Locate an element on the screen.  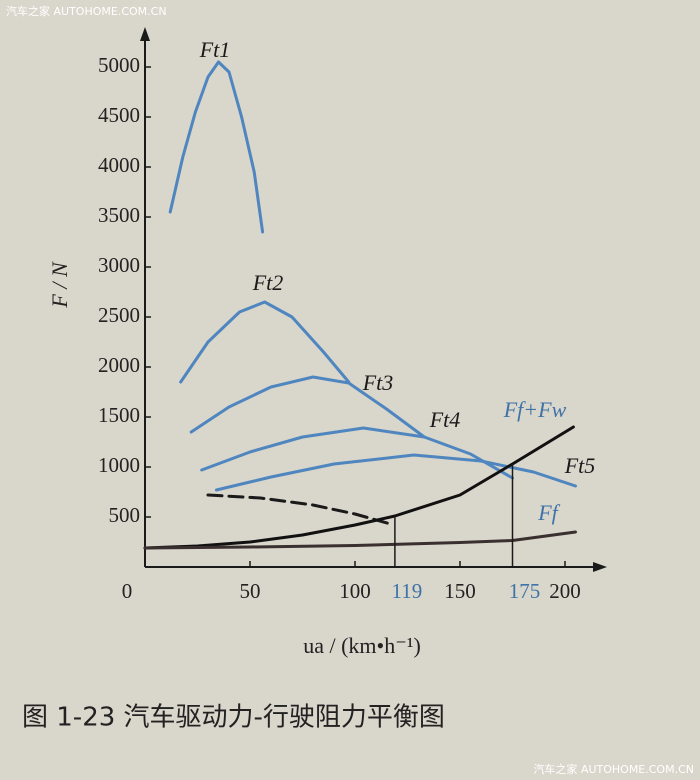
series-label: Ft1 is located at coordinates (215, 49).